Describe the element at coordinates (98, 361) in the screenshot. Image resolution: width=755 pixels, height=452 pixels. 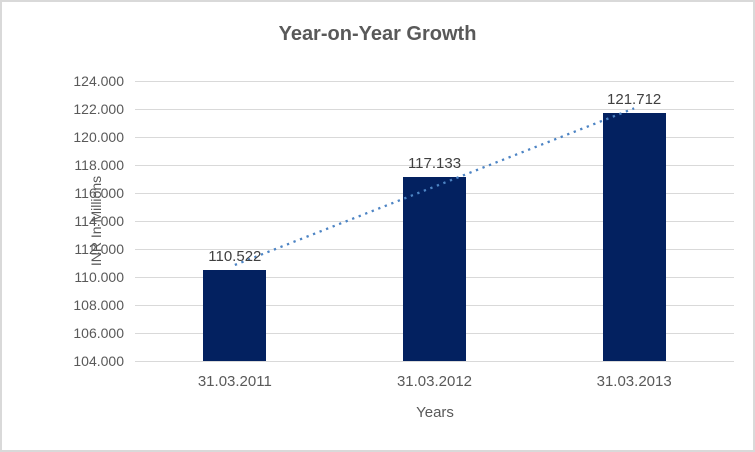
I see `y-tick-label: 104.000` at that location.